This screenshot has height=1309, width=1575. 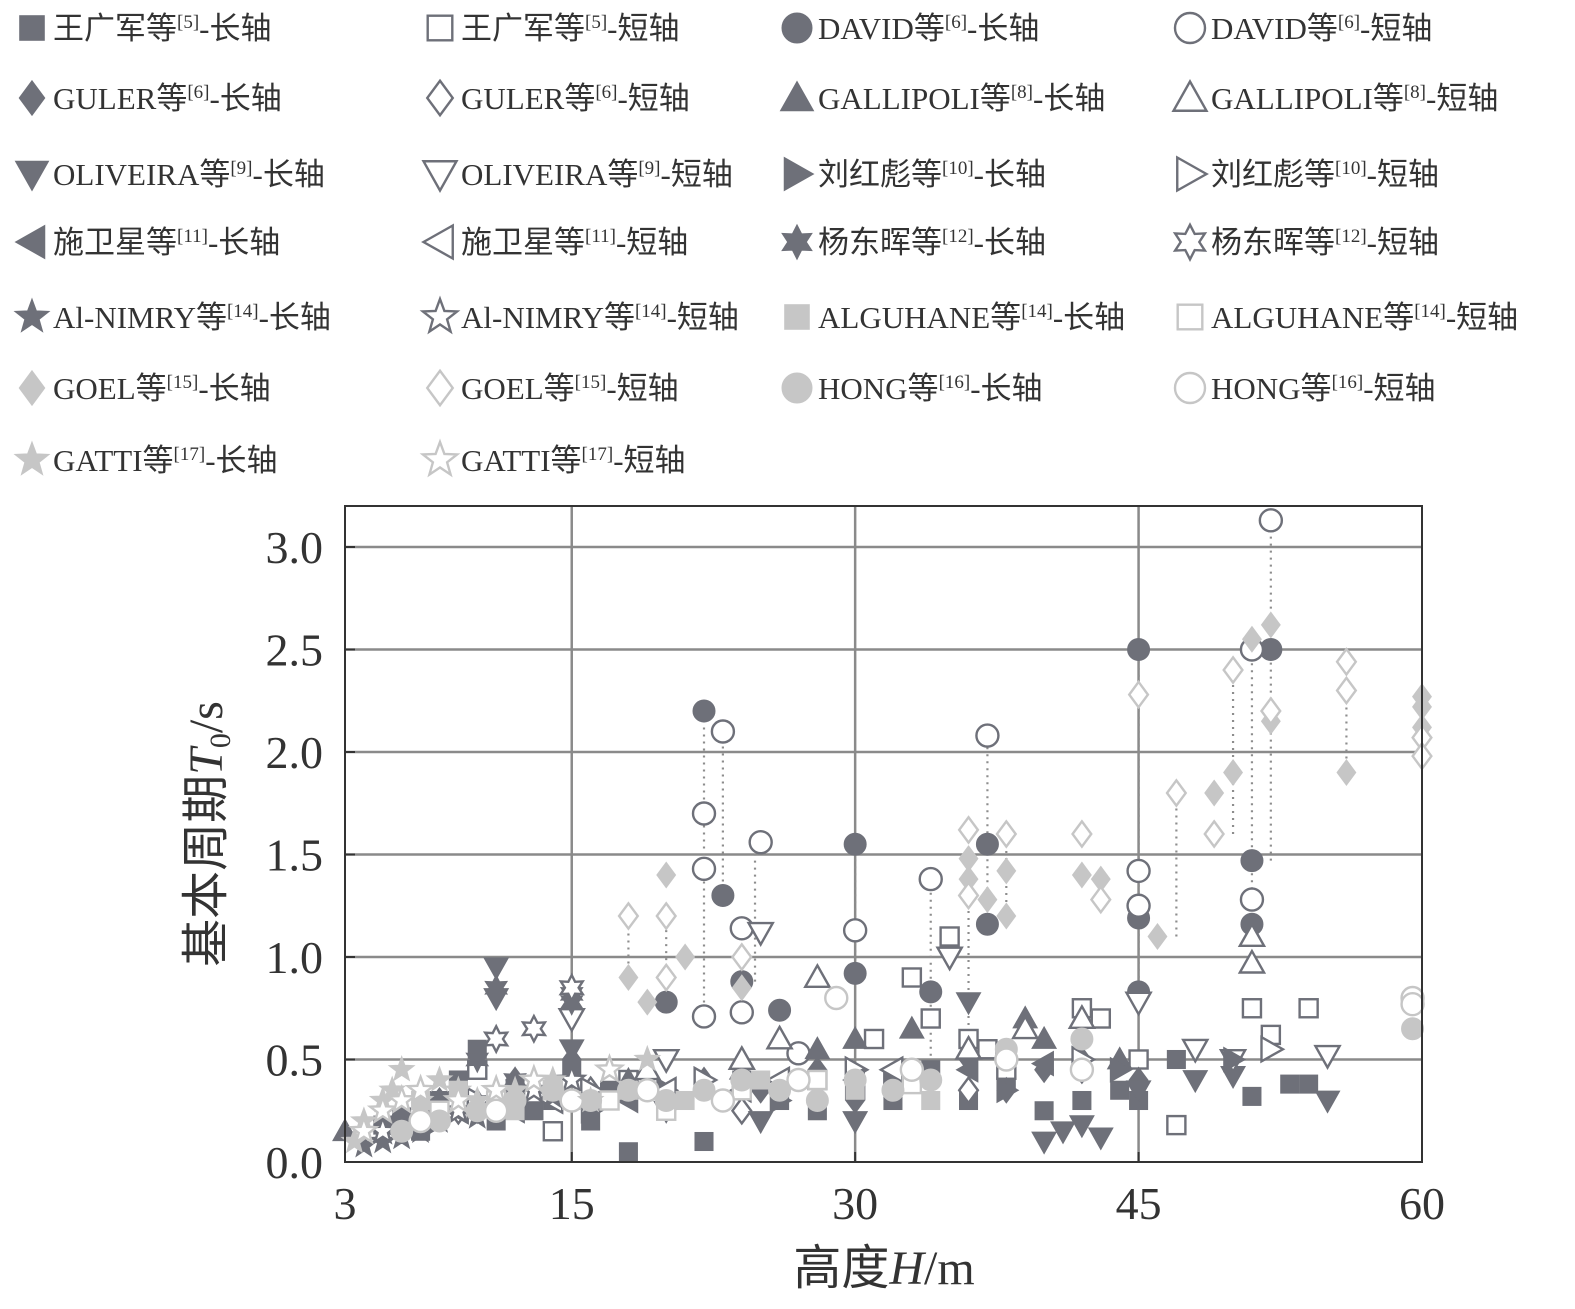 I want to click on x-tick-label: 45, so click(x=1139, y=1203).